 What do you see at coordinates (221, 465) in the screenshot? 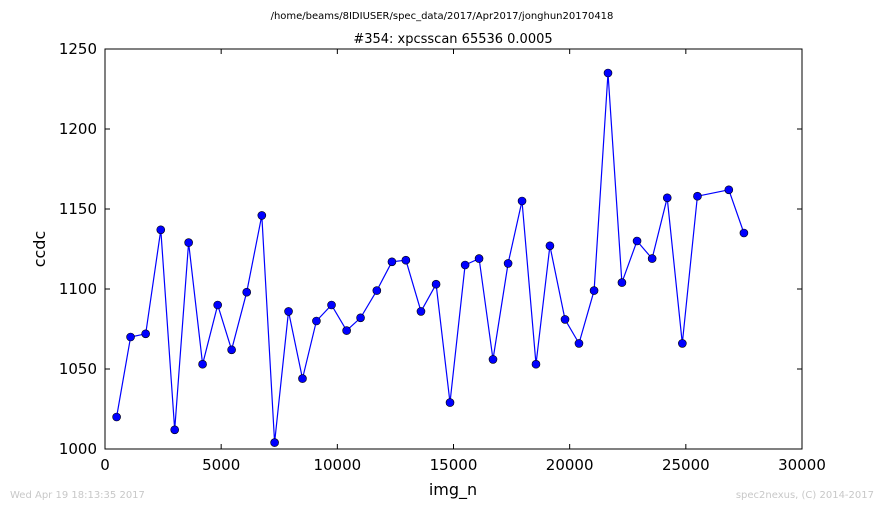
I see `x-tick-label: 5000` at bounding box center [221, 465].